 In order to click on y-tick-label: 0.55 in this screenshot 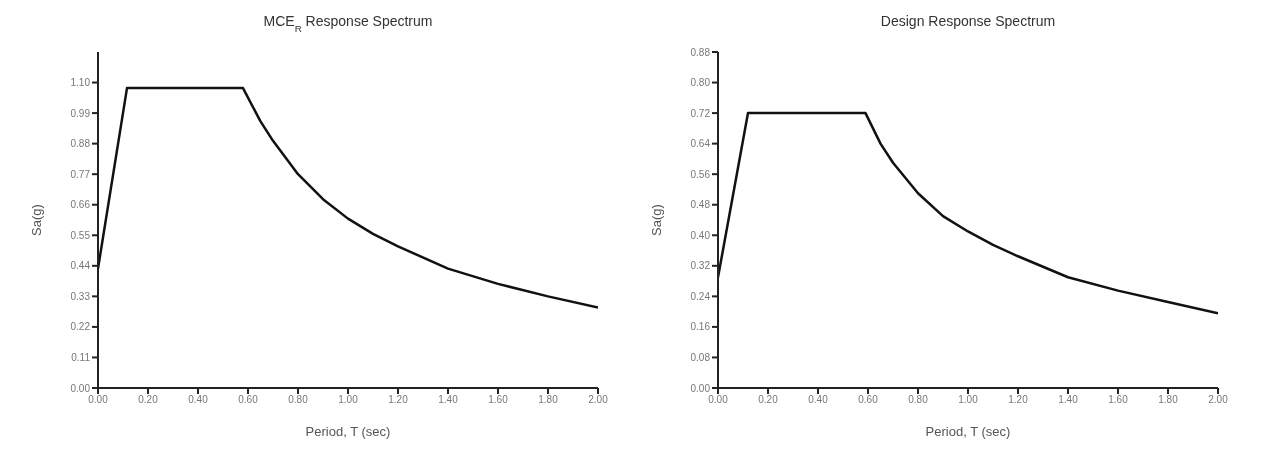, I will do `click(80, 235)`.